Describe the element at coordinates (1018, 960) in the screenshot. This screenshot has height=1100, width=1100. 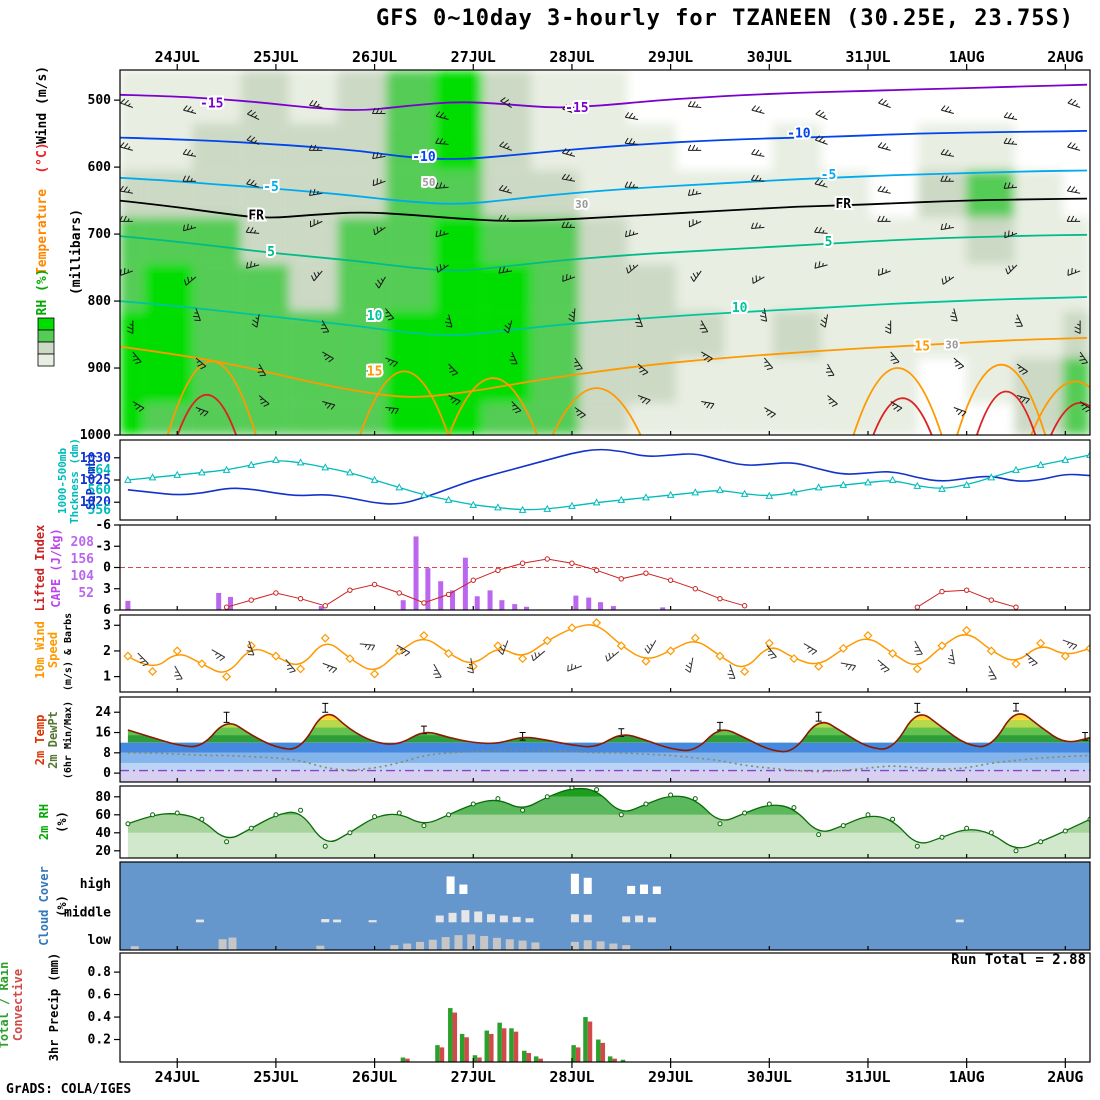
I see `run-total-label: Run Total = 2.88` at that location.